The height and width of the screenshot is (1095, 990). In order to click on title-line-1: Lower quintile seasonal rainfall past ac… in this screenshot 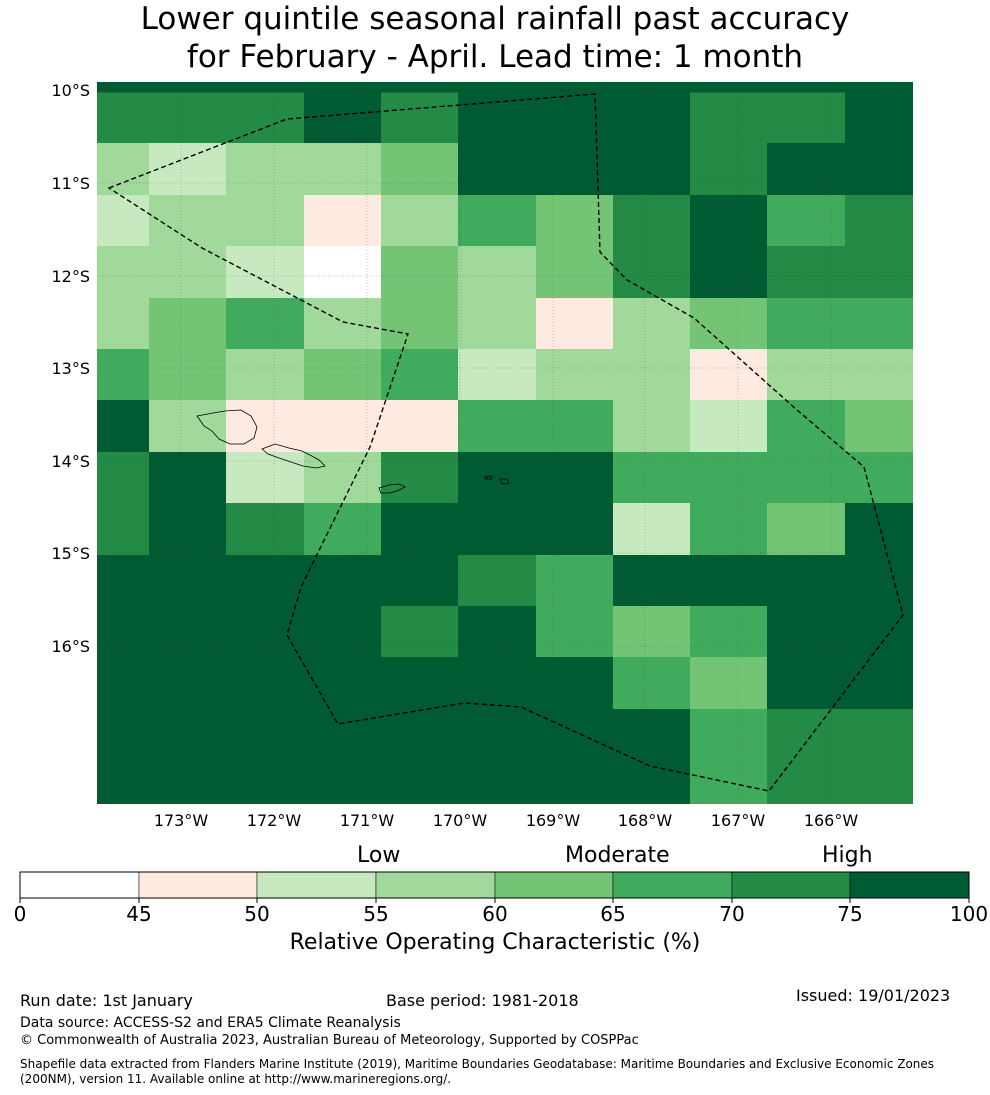, I will do `click(495, 19)`.